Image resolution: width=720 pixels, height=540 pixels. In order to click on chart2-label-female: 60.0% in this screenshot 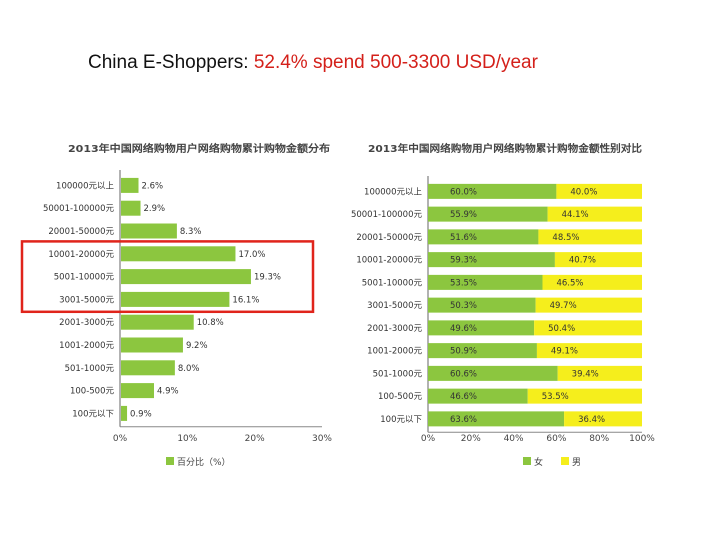, I will do `click(463, 192)`.